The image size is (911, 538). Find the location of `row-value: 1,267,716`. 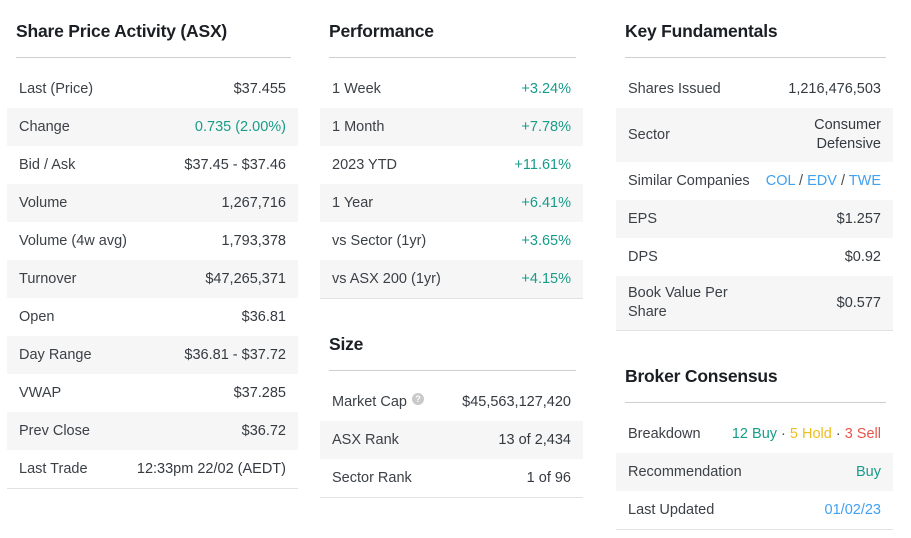

row-value: 1,267,716 is located at coordinates (253, 202).